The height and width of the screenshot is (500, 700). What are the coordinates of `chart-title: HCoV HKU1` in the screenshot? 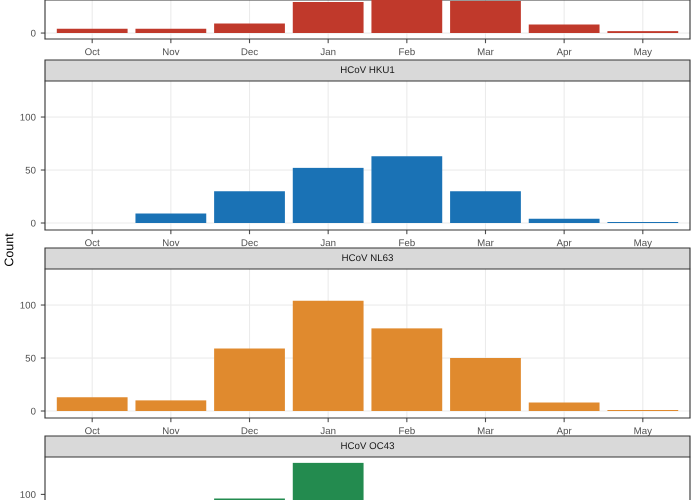 It's located at (367, 70).